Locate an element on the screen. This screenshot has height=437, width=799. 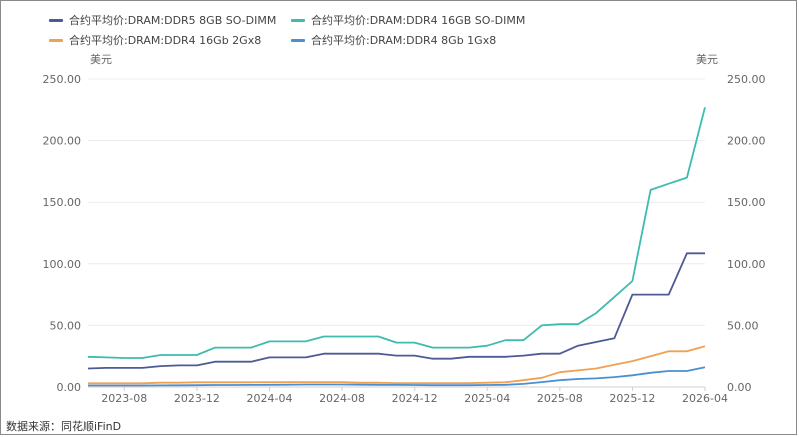
y-tick-label-right: 100.00 is located at coordinates (746, 264).